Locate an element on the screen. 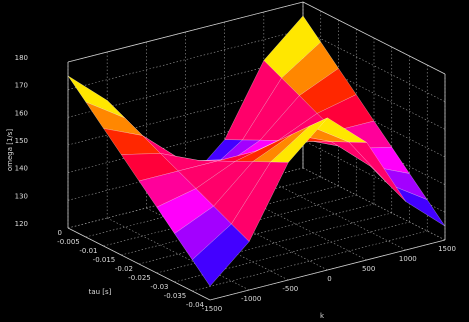 This screenshot has width=469, height=322. y-tick-label: 0 is located at coordinates (329, 279).